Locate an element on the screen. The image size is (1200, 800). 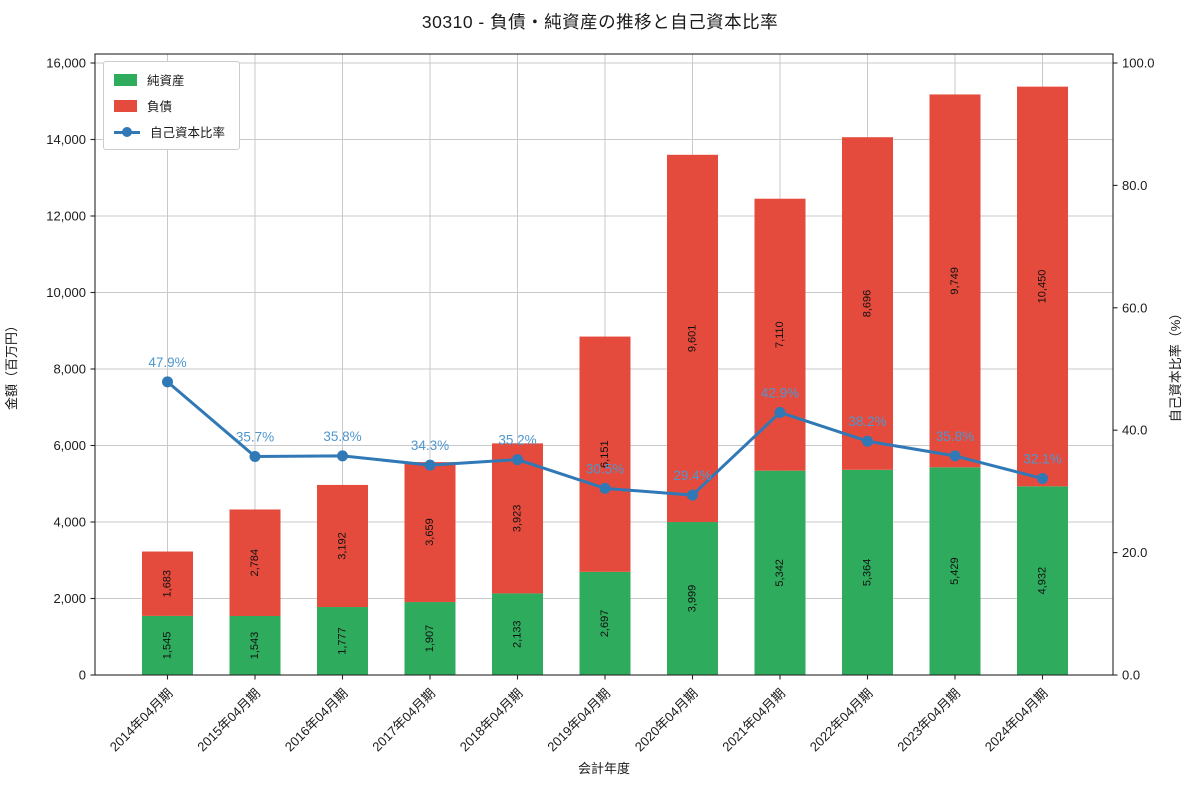
legend-item-net-assets: 純資産 is located at coordinates (169, 79).